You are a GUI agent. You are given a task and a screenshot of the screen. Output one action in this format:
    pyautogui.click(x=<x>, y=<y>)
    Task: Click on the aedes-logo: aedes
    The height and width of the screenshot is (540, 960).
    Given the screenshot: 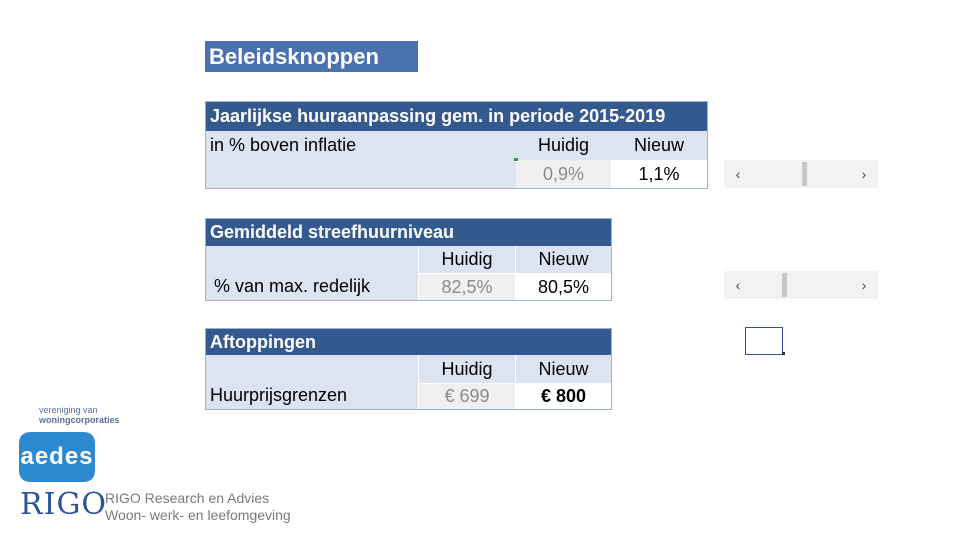 What is the action you would take?
    pyautogui.click(x=57, y=457)
    